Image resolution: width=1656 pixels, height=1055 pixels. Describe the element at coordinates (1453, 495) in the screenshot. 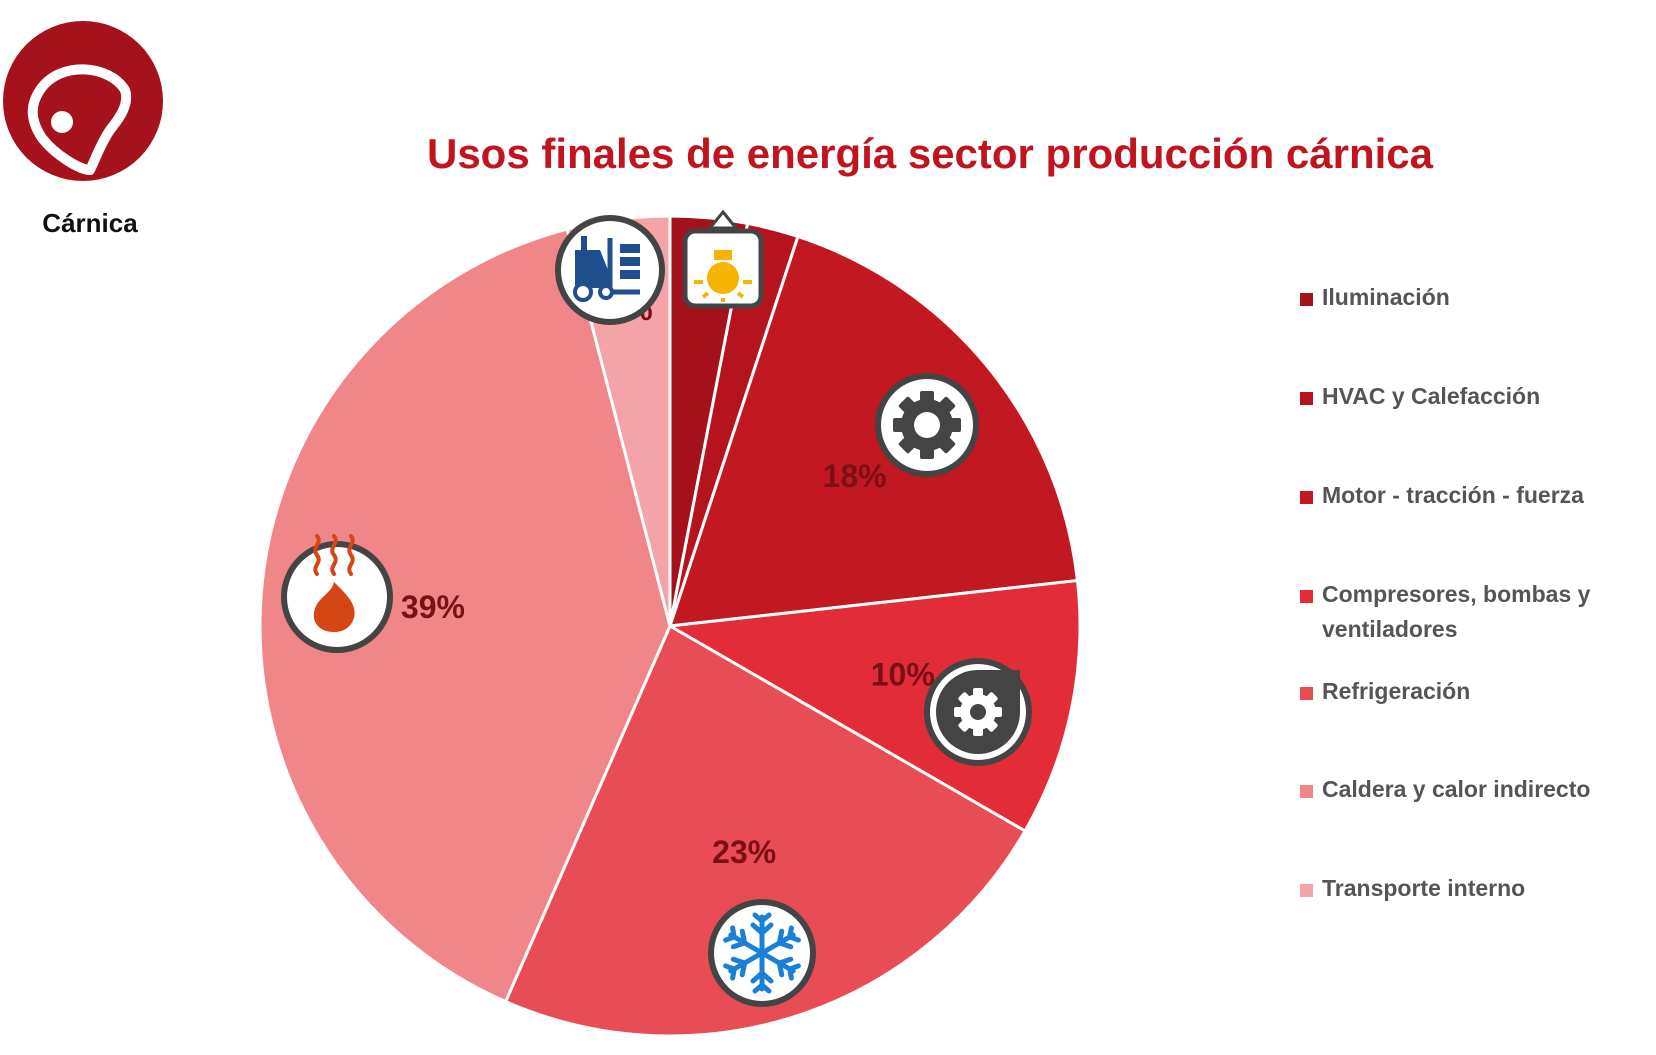

I see `legend-label: Motor - tracción - fuerza` at that location.